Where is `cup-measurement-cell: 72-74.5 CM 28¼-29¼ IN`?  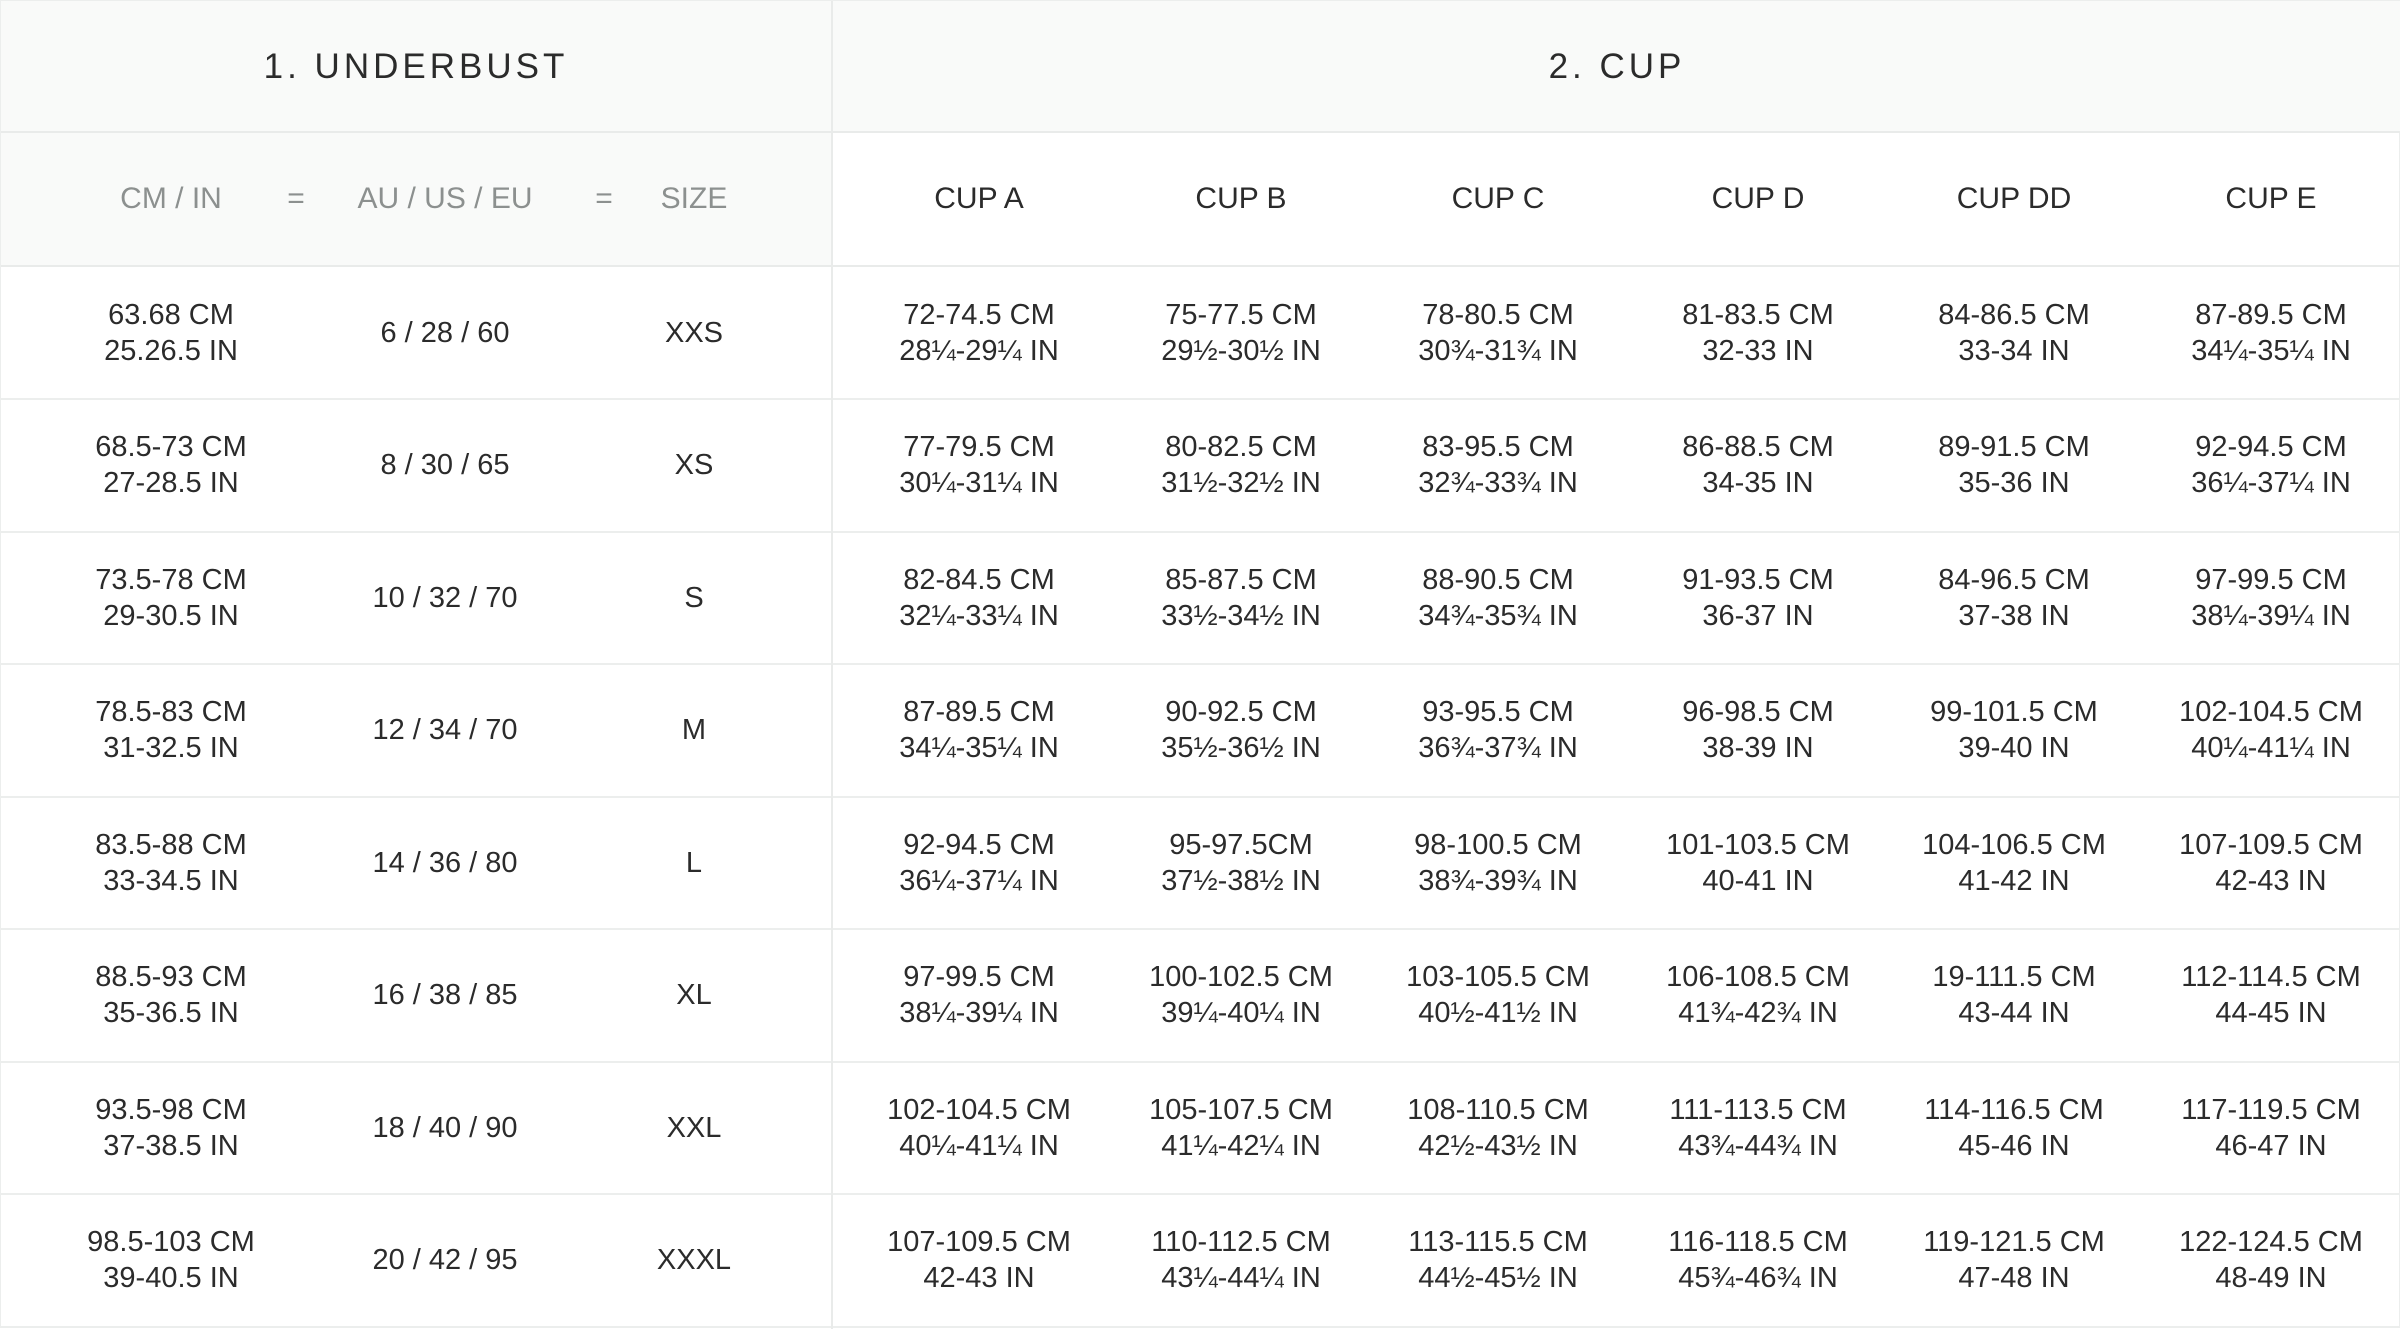 cup-measurement-cell: 72-74.5 CM 28¼-29¼ IN is located at coordinates (979, 332).